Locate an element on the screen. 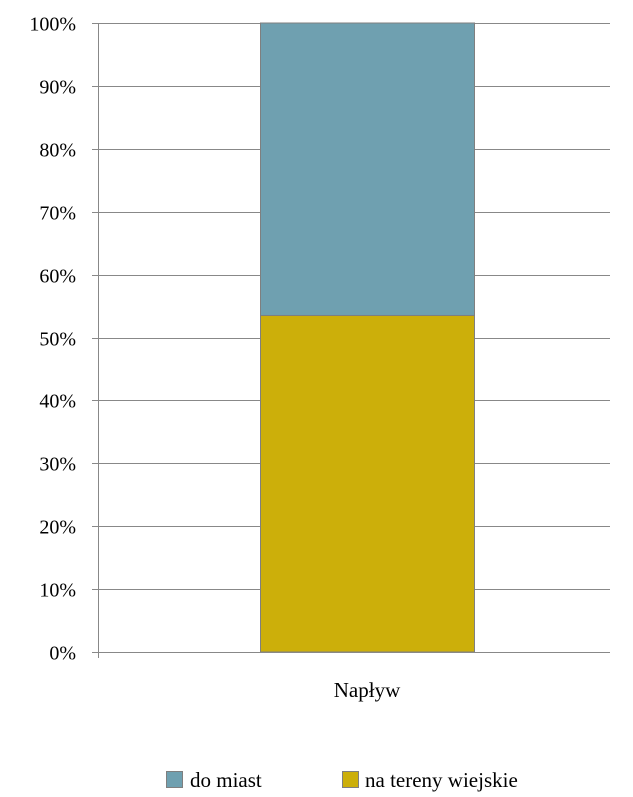  y-axis-tick-labels: 0% 10% 20% 30% 40% 50% 60% 70% 80% 90% 100% is located at coordinates (52, 339).